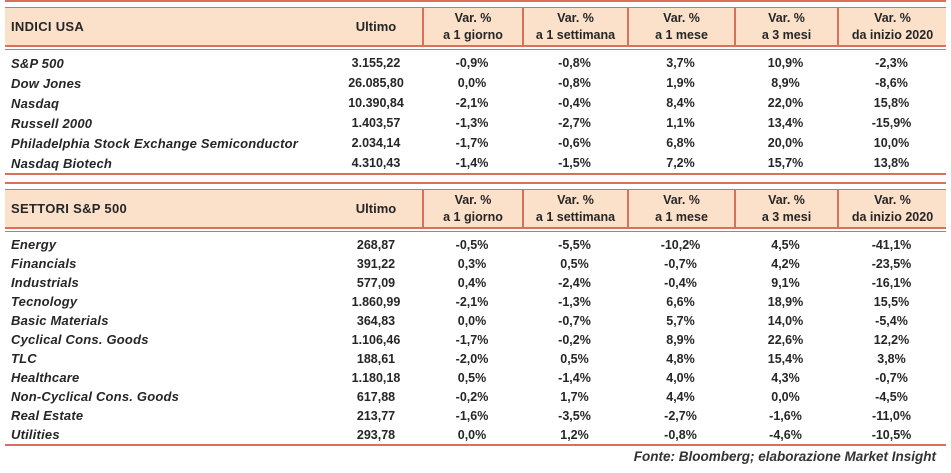 This screenshot has height=473, width=951. I want to click on section-top-rule, so click(475, 1).